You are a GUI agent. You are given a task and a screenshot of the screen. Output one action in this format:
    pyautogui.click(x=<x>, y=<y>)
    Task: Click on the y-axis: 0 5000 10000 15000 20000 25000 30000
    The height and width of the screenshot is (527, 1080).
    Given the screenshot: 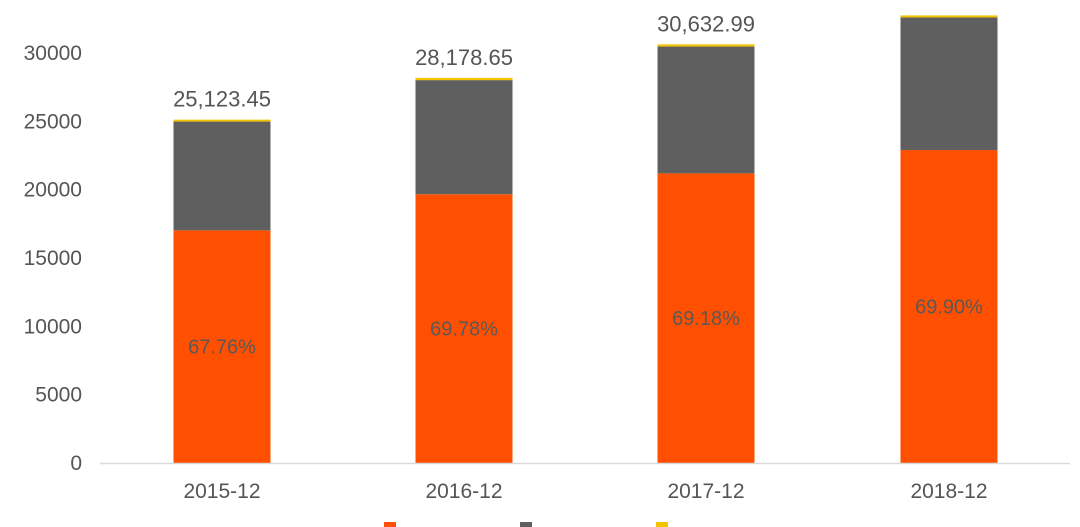 What is the action you would take?
    pyautogui.click(x=53, y=258)
    